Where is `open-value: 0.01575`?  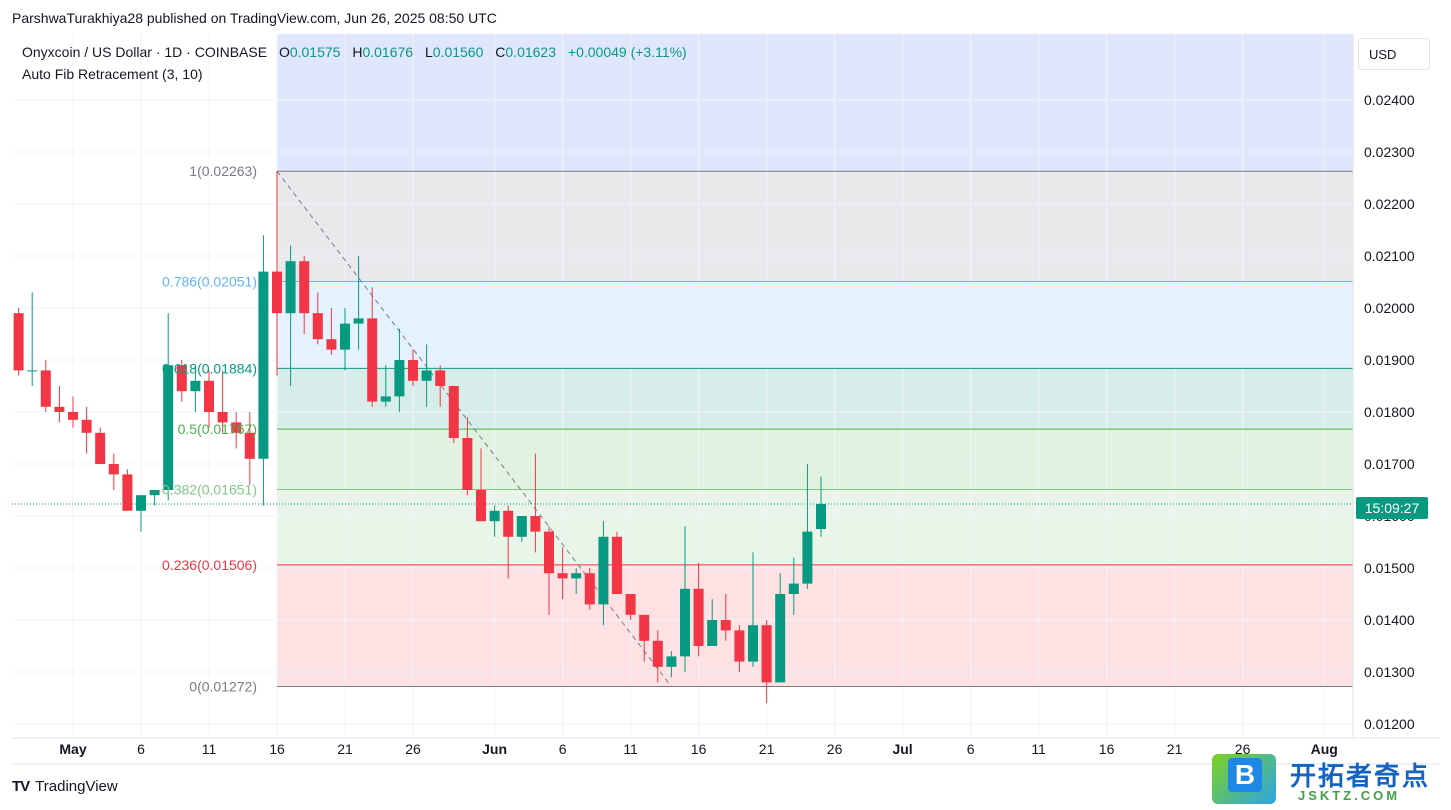 open-value: 0.01575 is located at coordinates (315, 52).